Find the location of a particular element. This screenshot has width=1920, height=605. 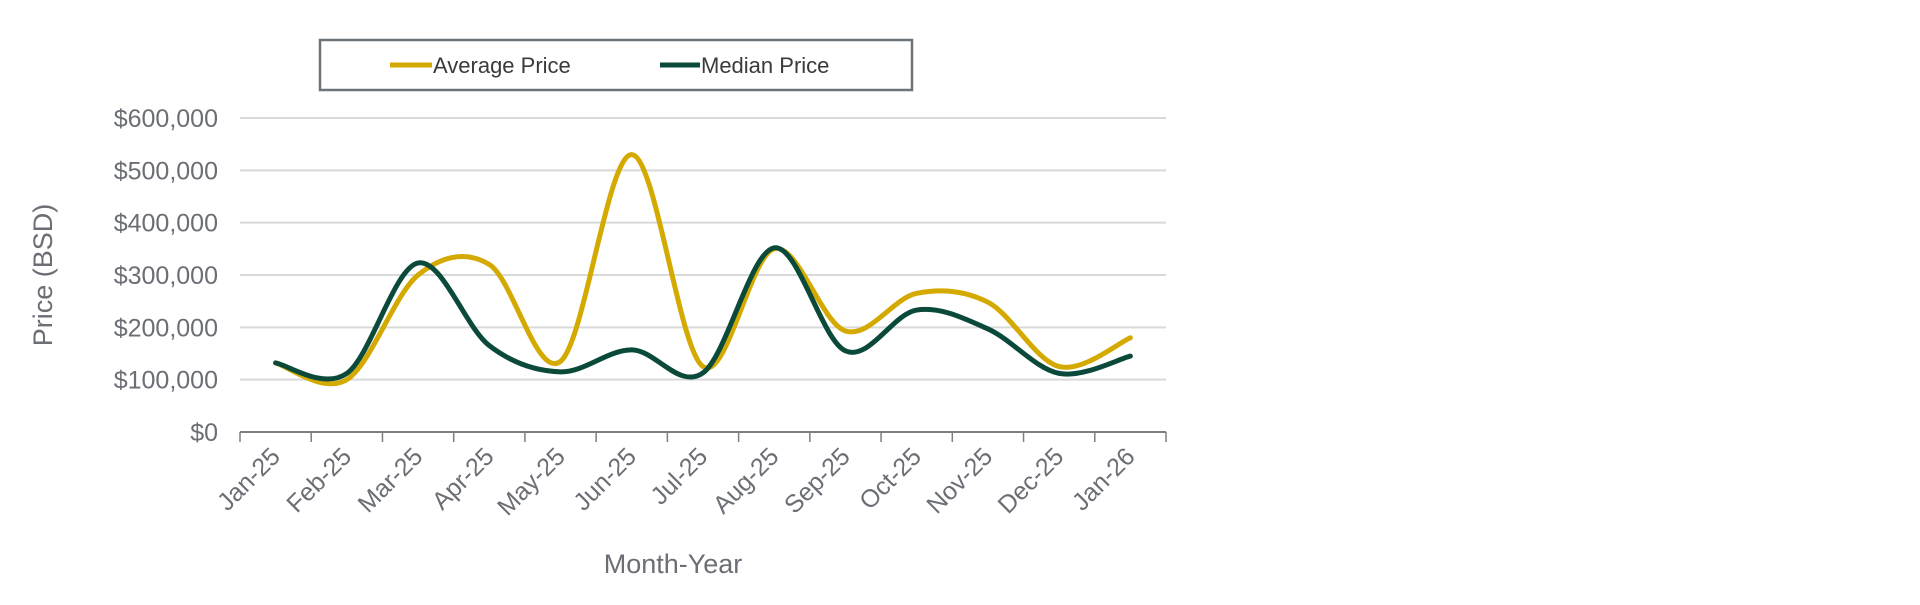

x-tick-label: Oct-25 is located at coordinates (890, 478).